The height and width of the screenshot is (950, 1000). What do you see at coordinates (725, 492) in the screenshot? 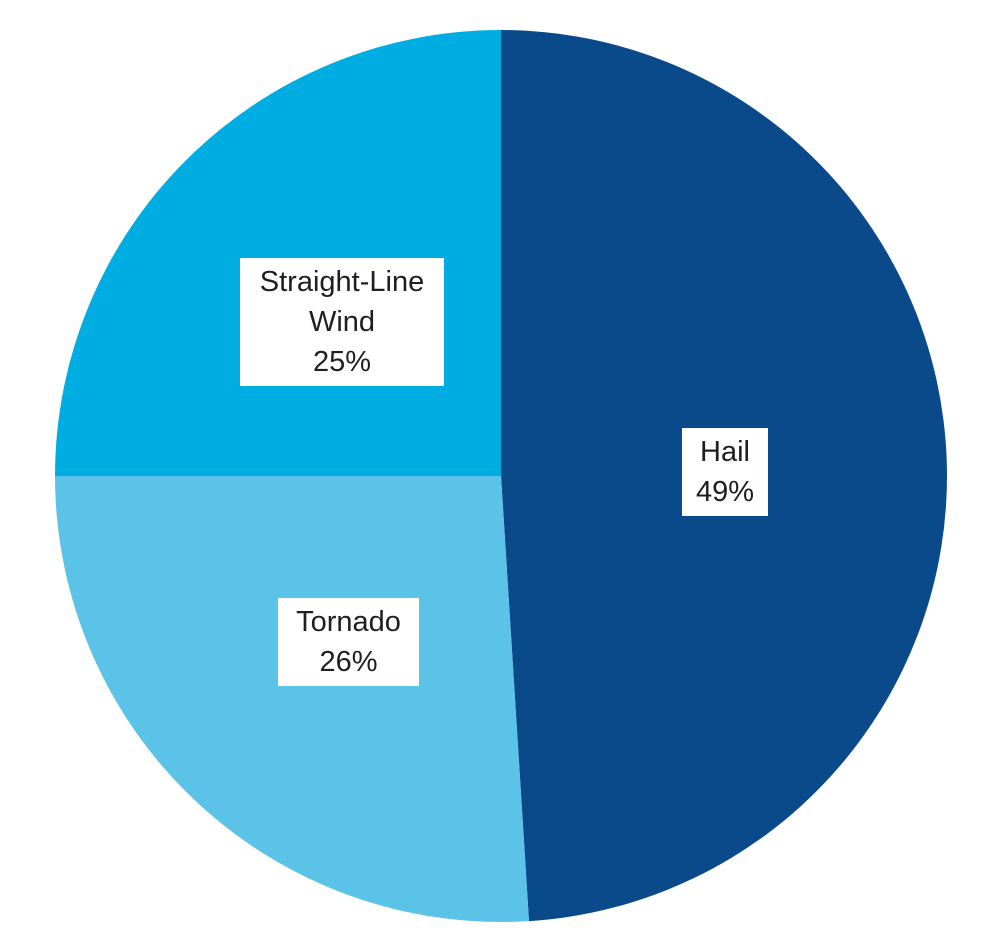
I see `slice-percent: 49%` at bounding box center [725, 492].